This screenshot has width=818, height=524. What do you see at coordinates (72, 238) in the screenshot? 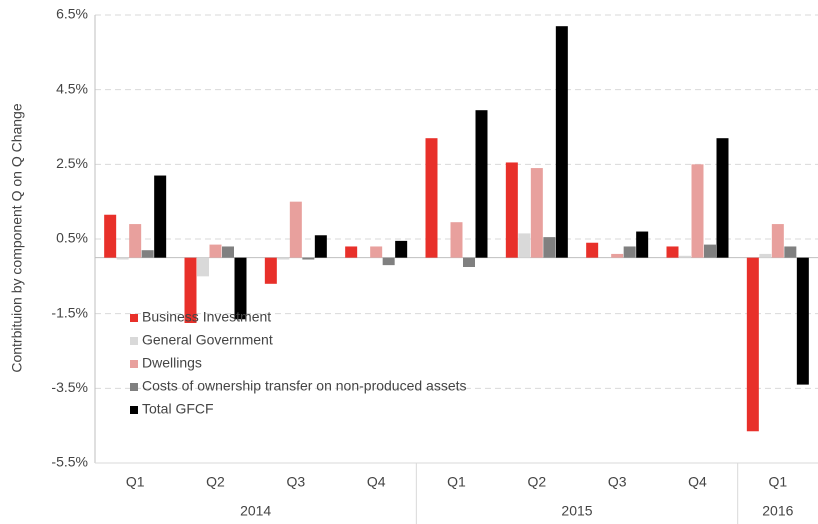
I see `y-tick-label: 0.5%` at bounding box center [72, 238].